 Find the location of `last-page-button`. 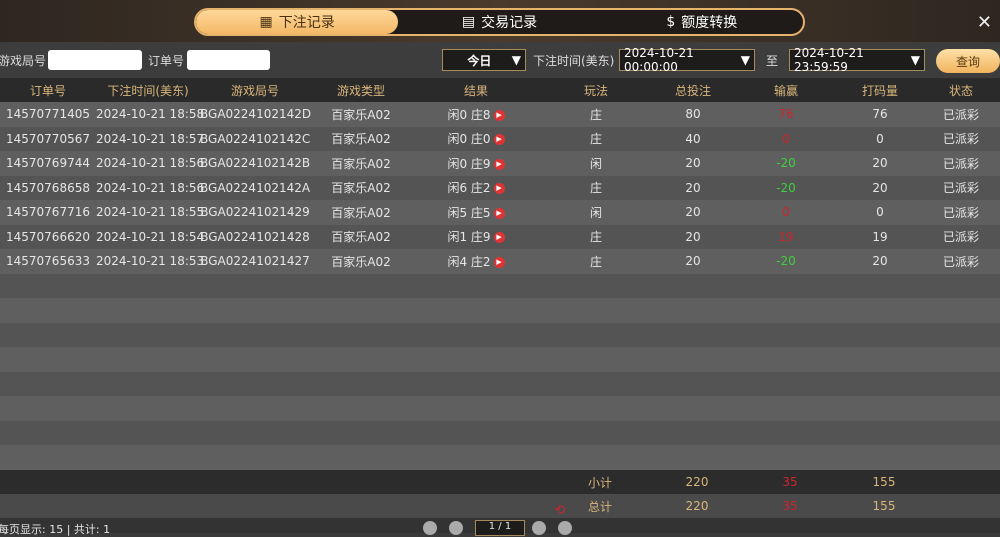

last-page-button is located at coordinates (565, 528).